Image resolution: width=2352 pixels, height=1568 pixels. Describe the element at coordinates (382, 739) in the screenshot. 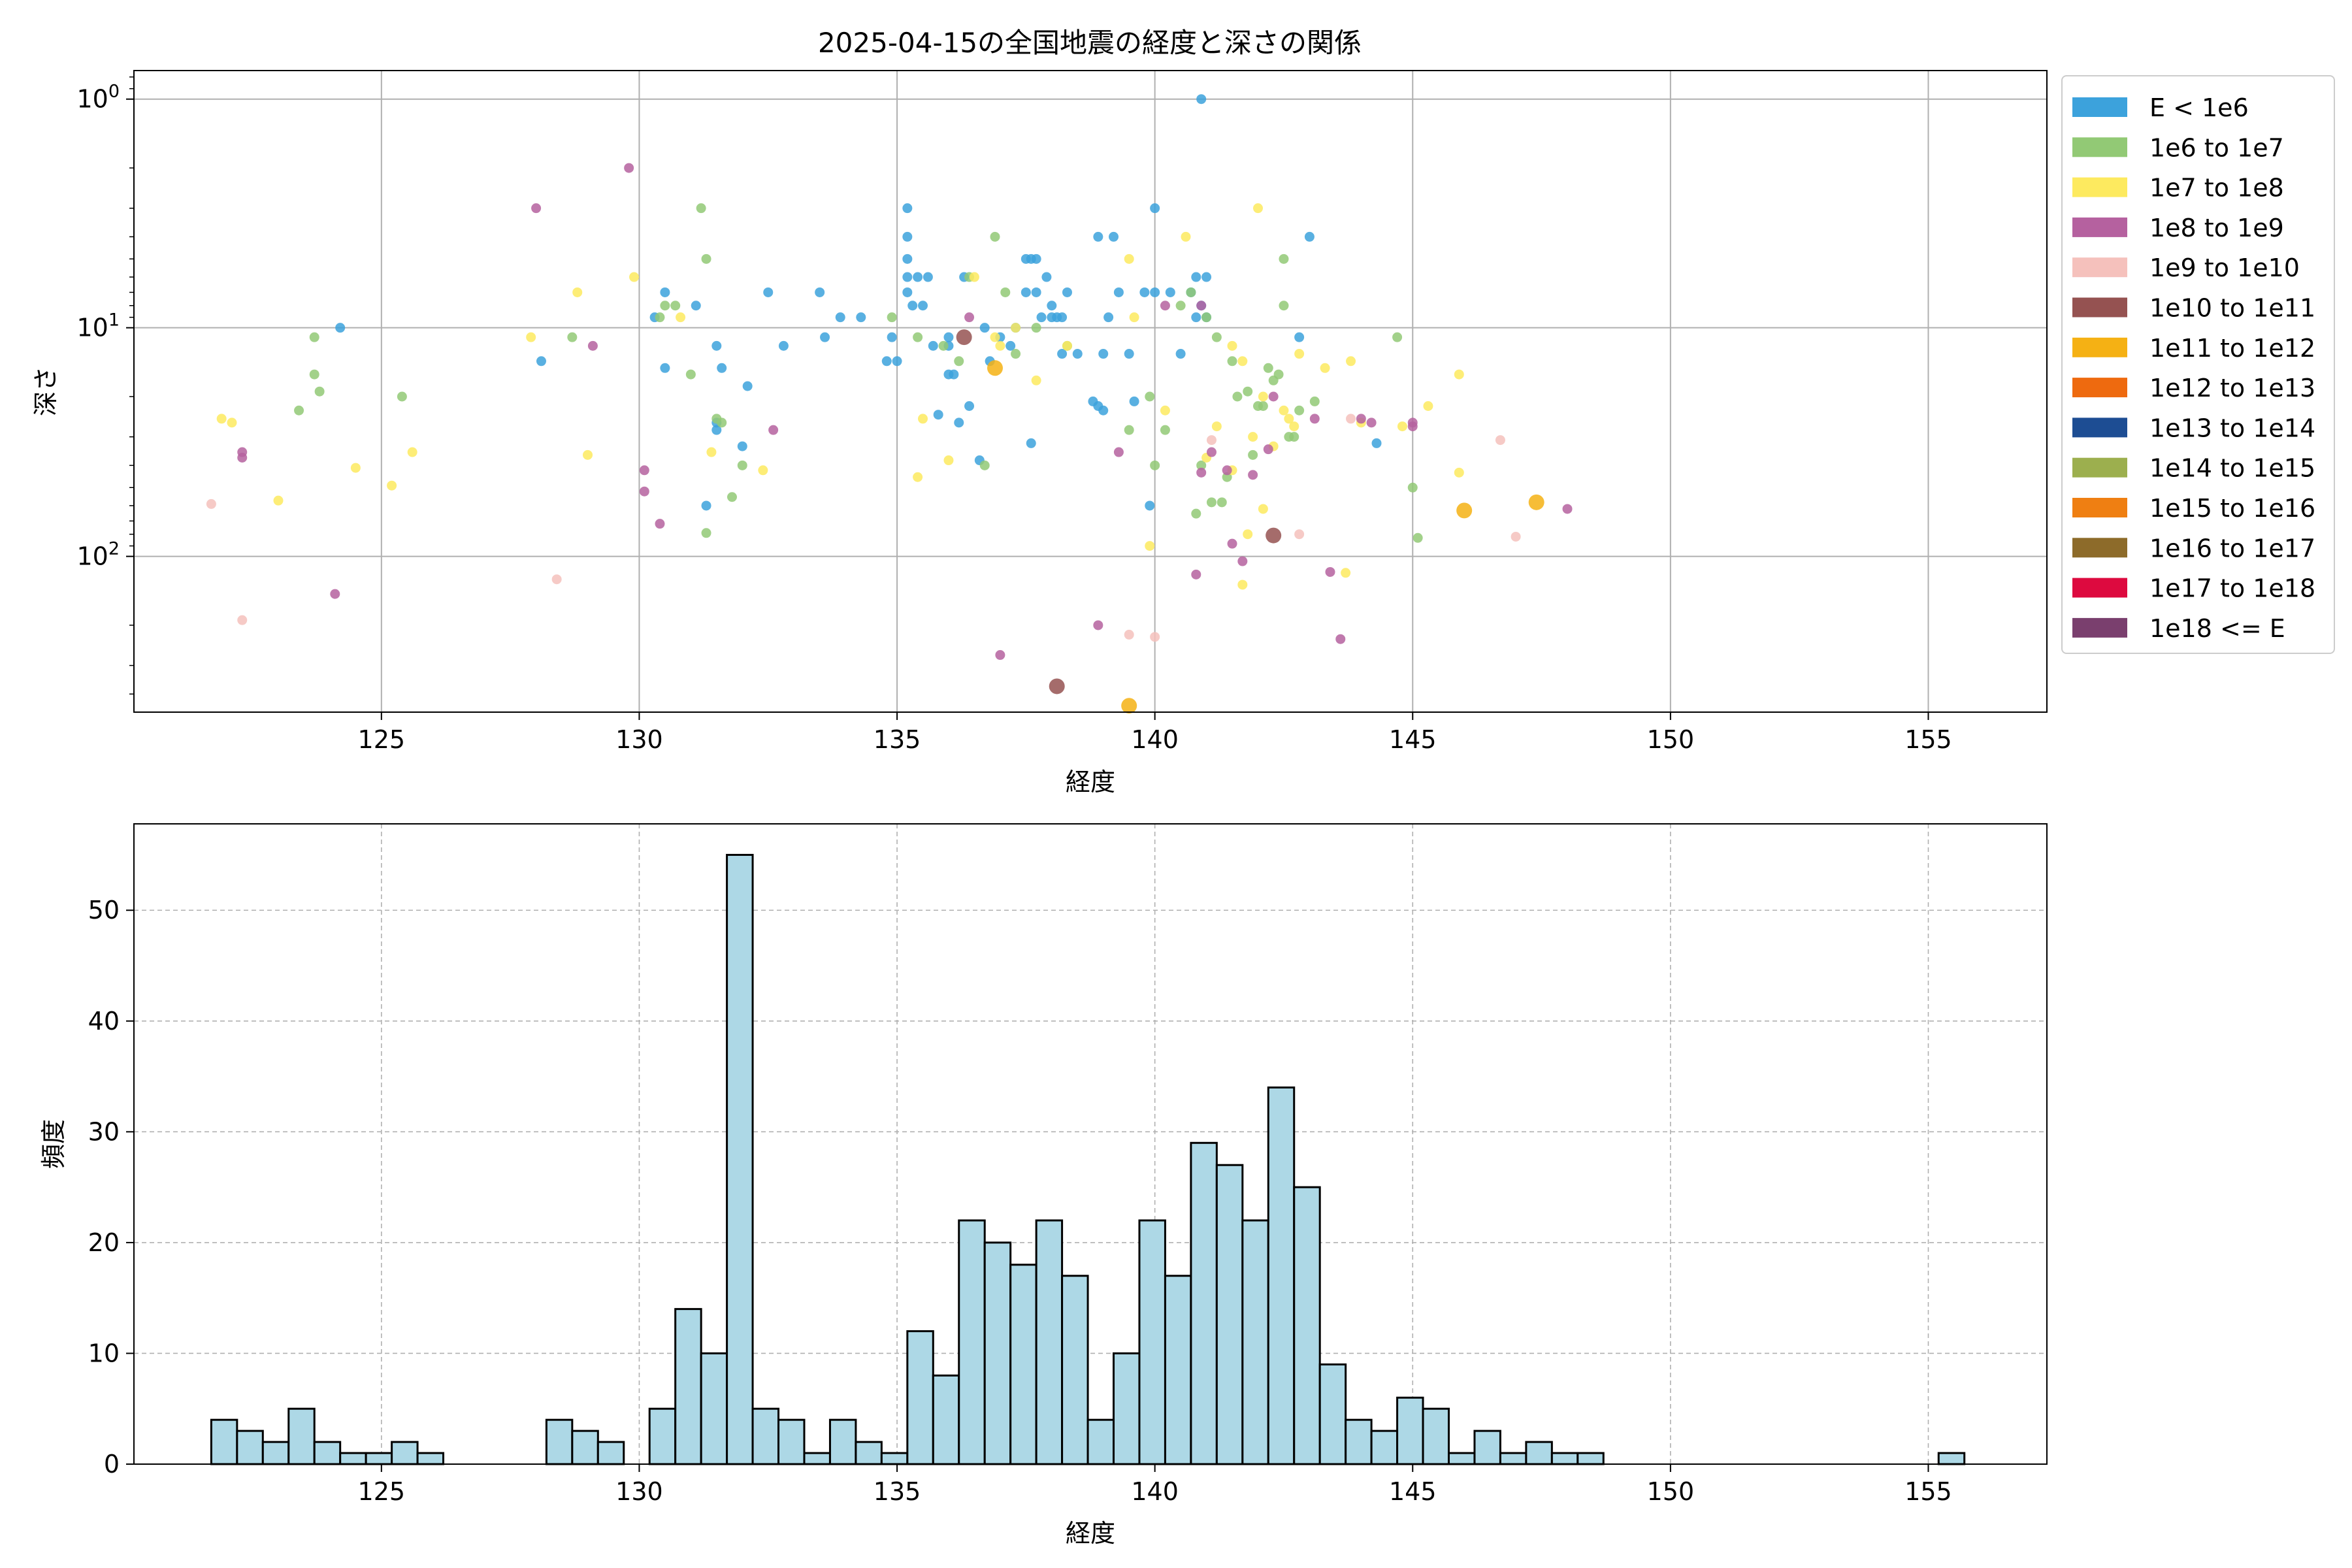

I see `scatter-x-tick-label: 125` at that location.